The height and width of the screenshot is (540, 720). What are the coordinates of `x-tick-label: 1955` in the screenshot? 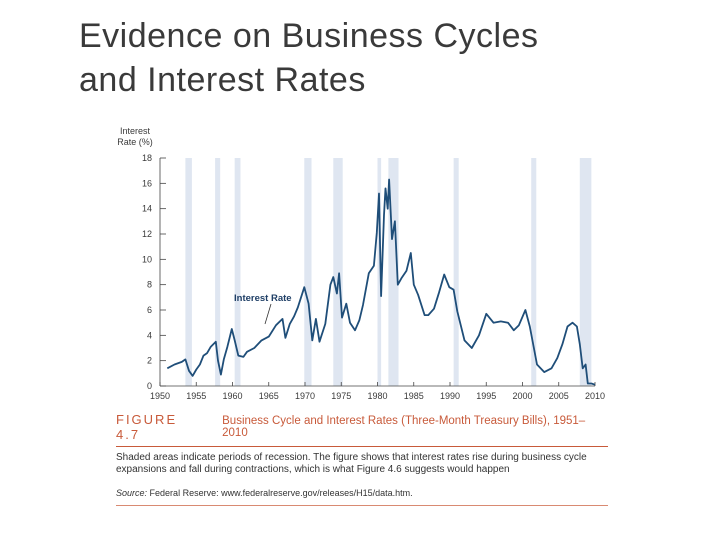 It's located at (196, 396).